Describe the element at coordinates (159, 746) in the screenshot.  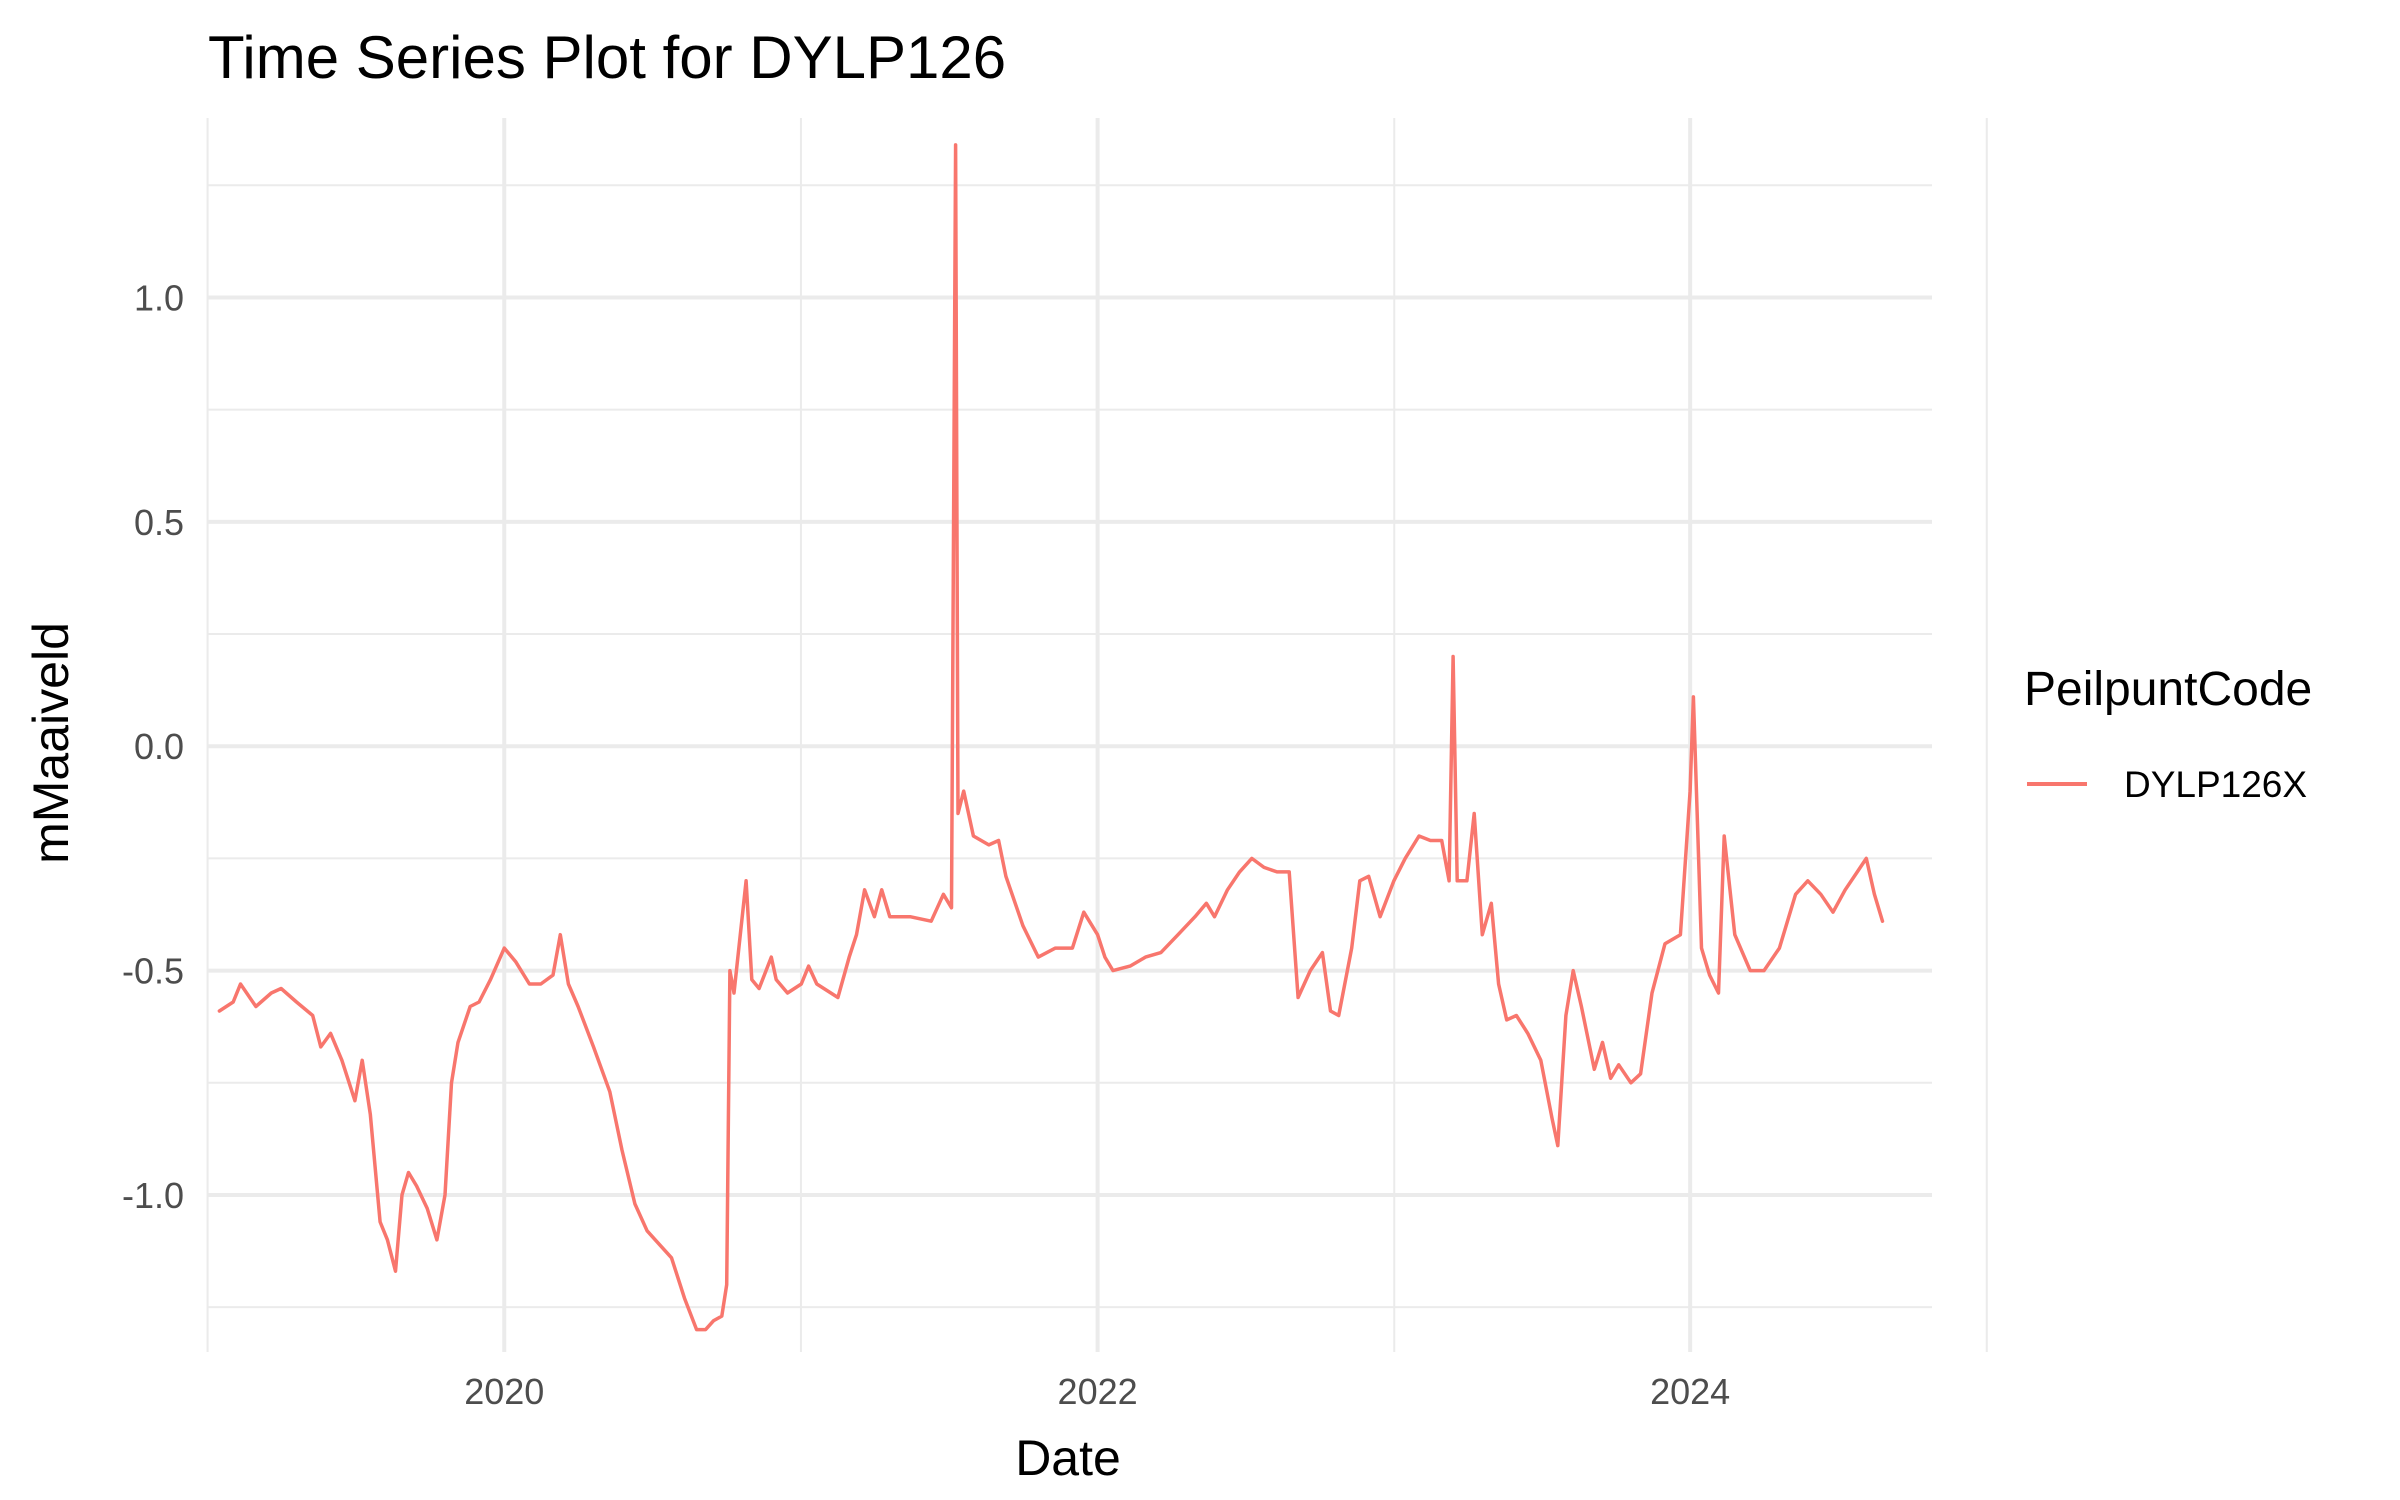
I see `y-tick-label: 0.0` at that location.